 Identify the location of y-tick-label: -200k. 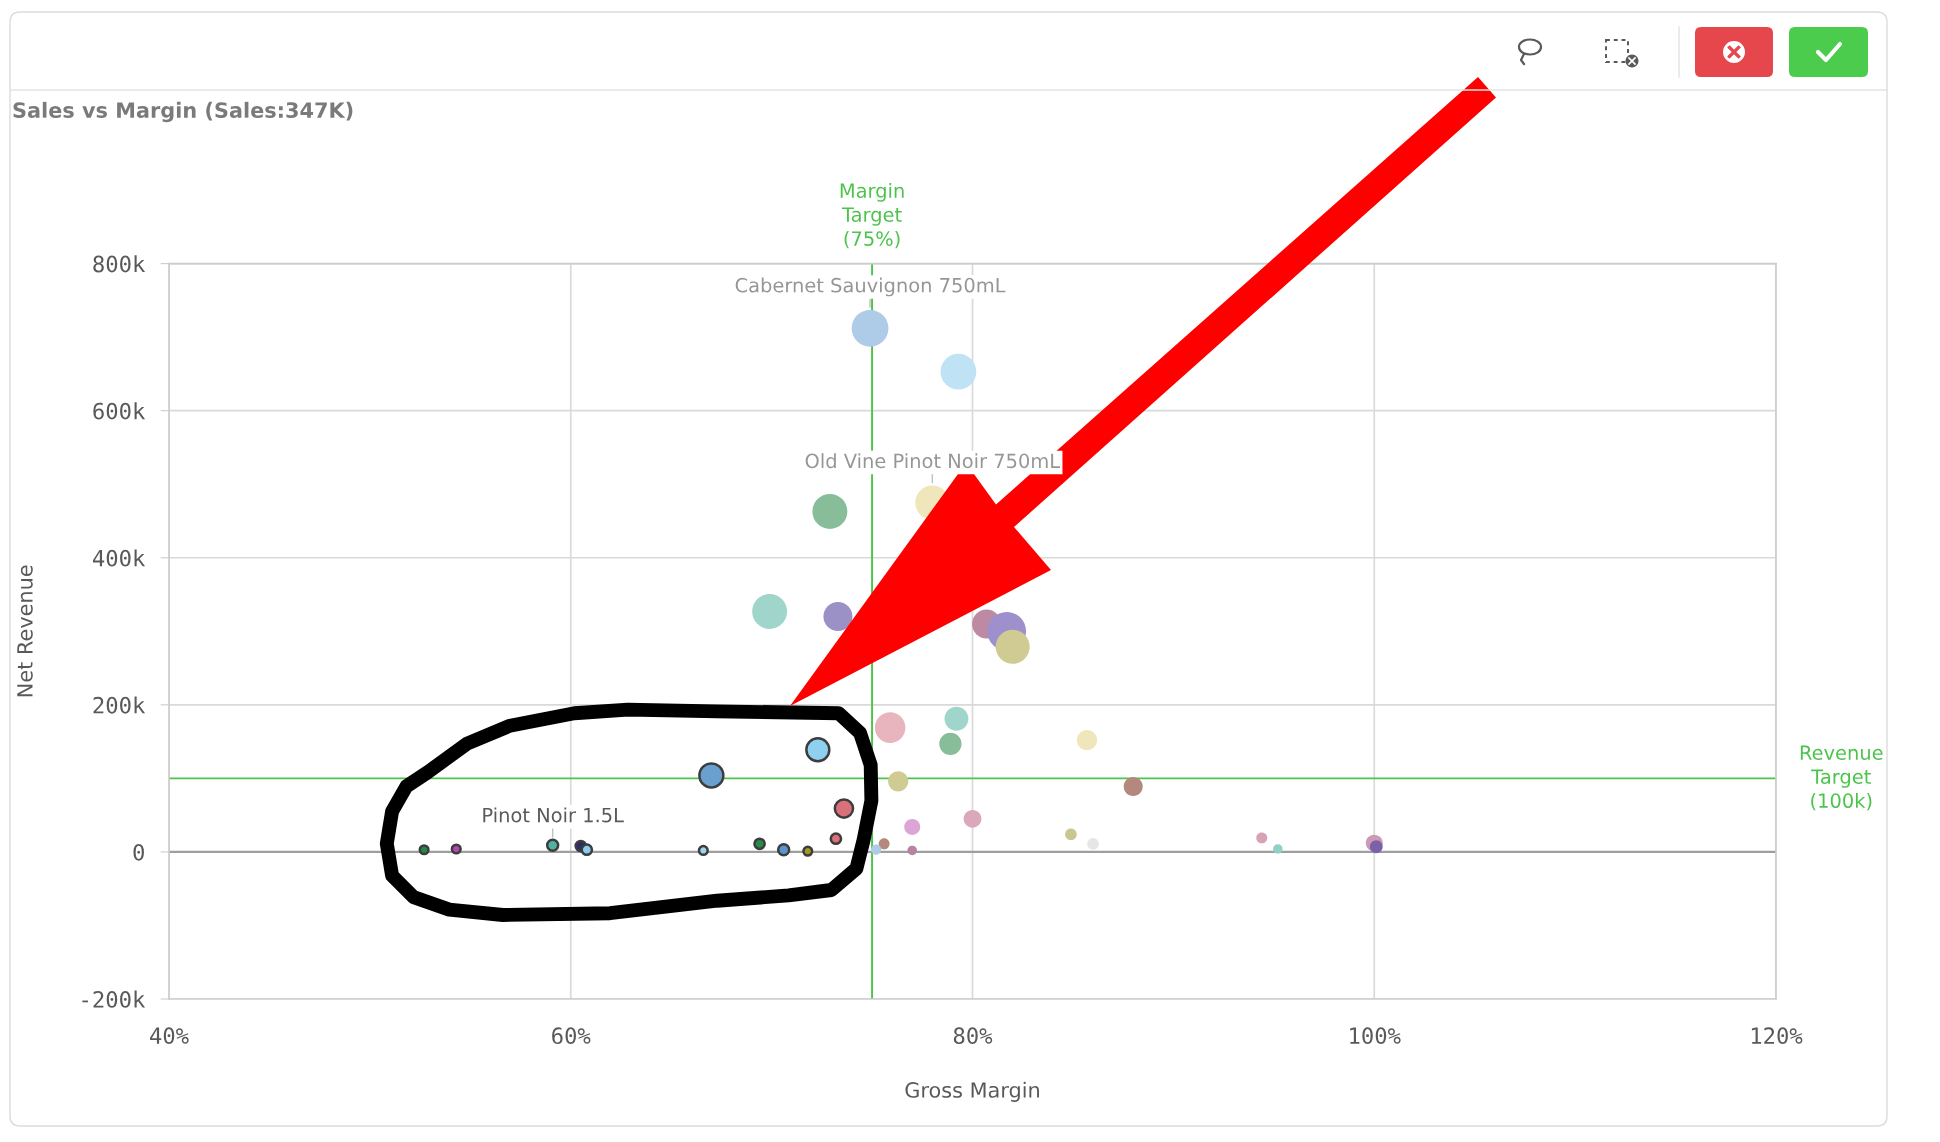
(114, 999).